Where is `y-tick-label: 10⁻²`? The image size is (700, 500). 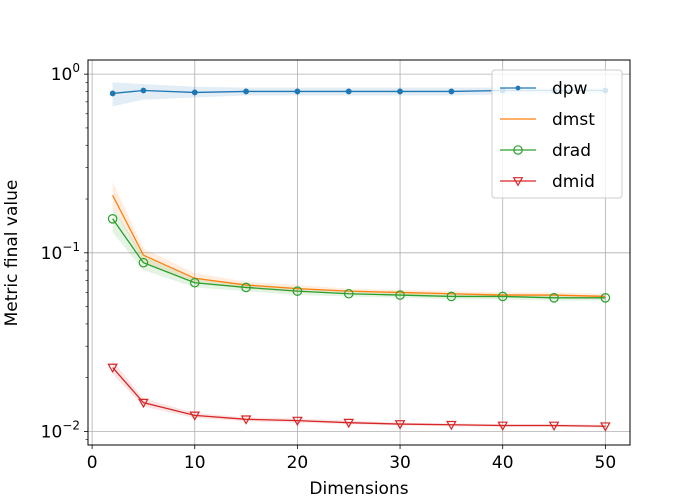 y-tick-label: 10⁻² is located at coordinates (60, 430).